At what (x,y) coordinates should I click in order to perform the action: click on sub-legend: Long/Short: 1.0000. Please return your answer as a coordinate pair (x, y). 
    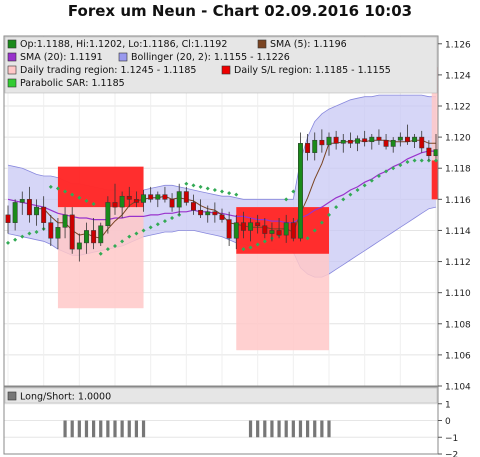
    Looking at the image, I should click on (221, 395).